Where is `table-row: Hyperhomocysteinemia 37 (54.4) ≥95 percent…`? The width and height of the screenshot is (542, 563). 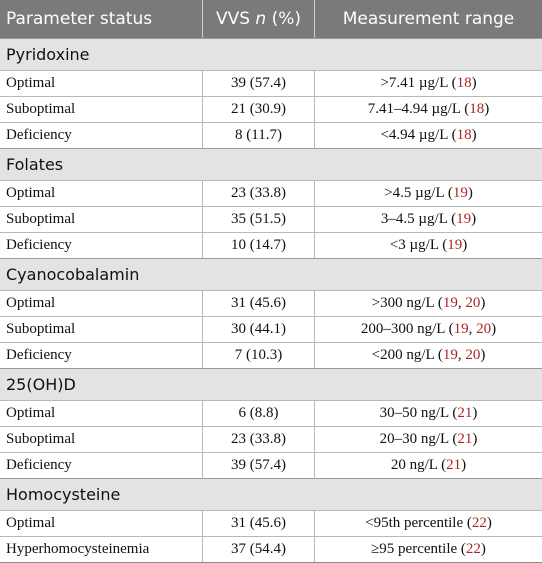 table-row: Hyperhomocysteinemia 37 (54.4) ≥95 percent… is located at coordinates (271, 549).